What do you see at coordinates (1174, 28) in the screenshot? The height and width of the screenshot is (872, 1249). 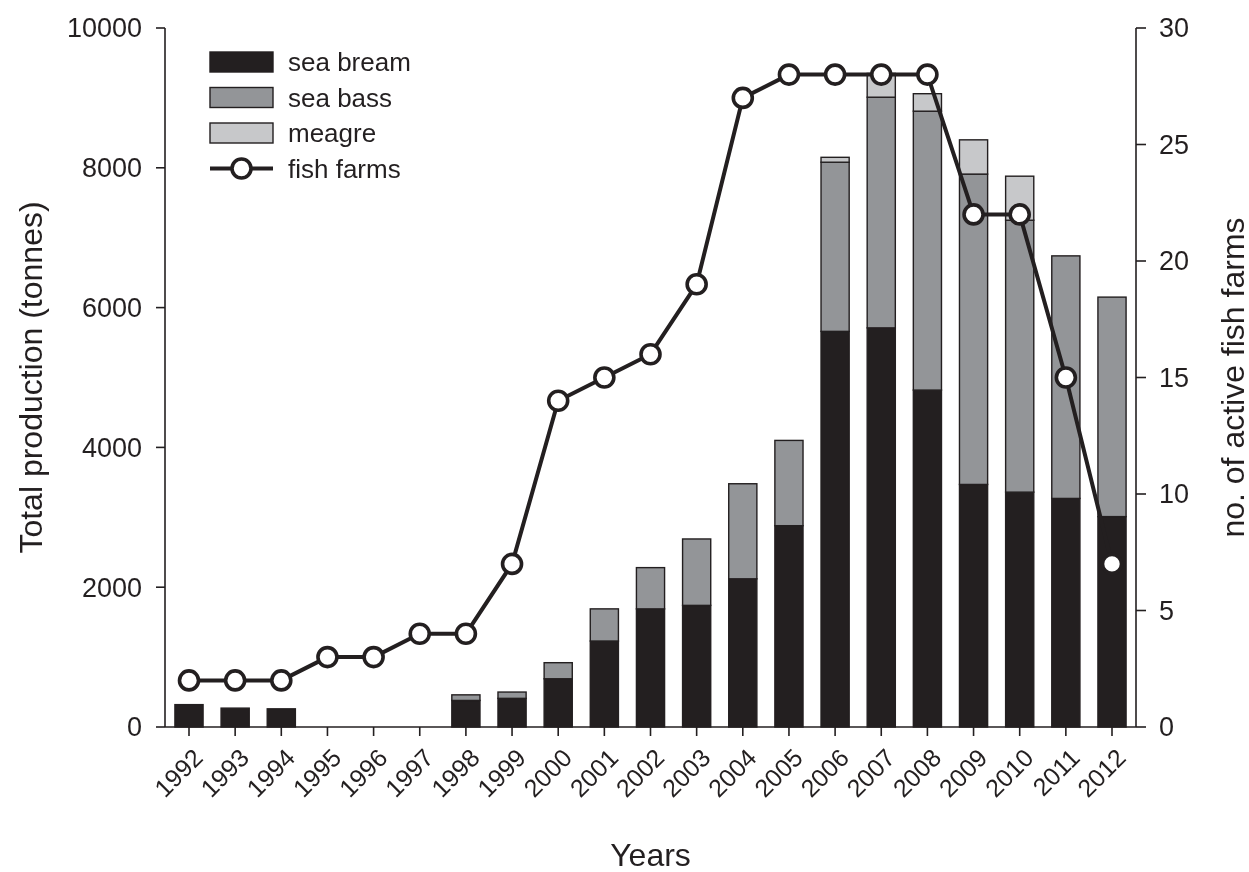 I see `y2-tick-label: 30` at bounding box center [1174, 28].